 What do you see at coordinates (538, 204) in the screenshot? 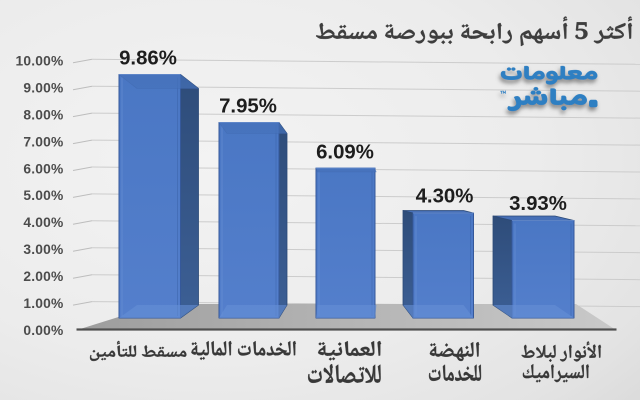
I see `svg-text: 3.93%` at bounding box center [538, 204].